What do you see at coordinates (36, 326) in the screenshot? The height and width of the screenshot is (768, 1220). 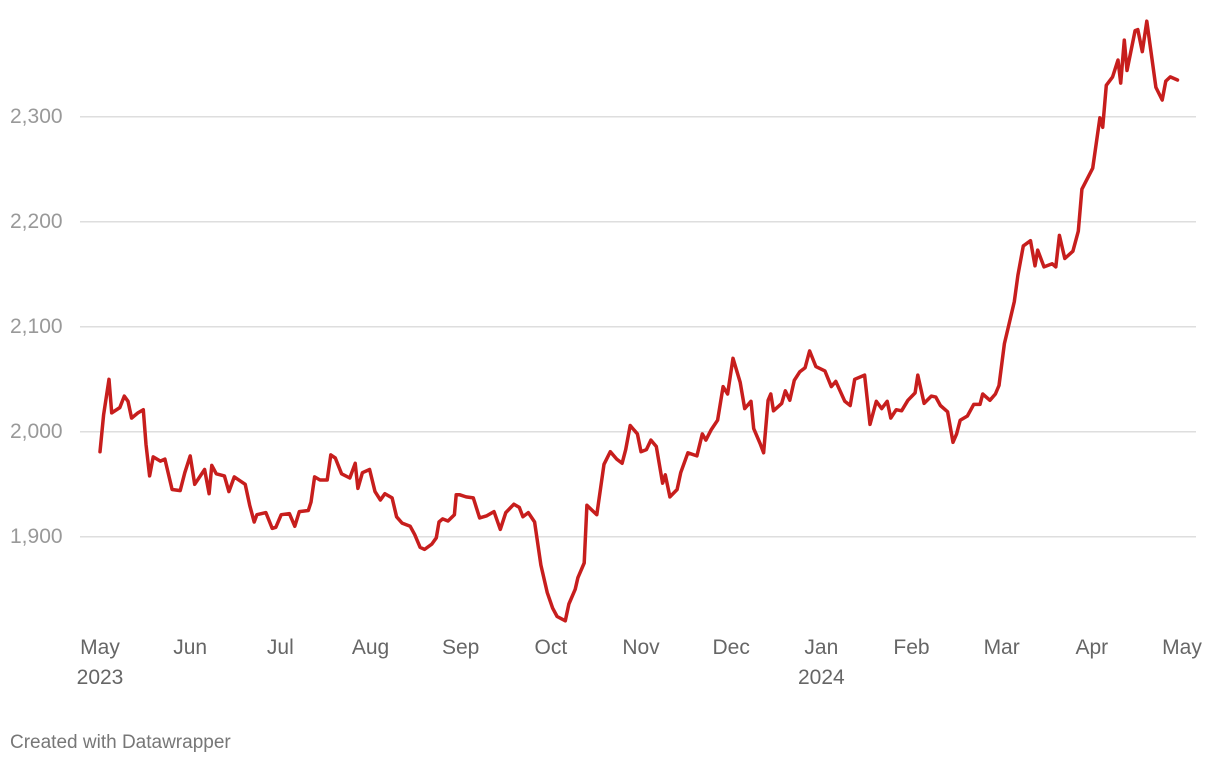 I see `y-tick-label: 2,100` at bounding box center [36, 326].